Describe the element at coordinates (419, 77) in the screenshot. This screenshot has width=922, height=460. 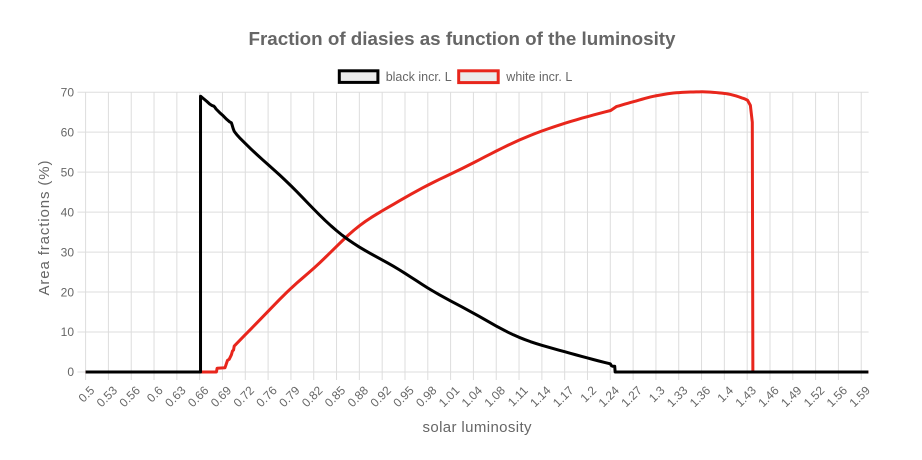
I see `svg-text: black incr. L` at that location.